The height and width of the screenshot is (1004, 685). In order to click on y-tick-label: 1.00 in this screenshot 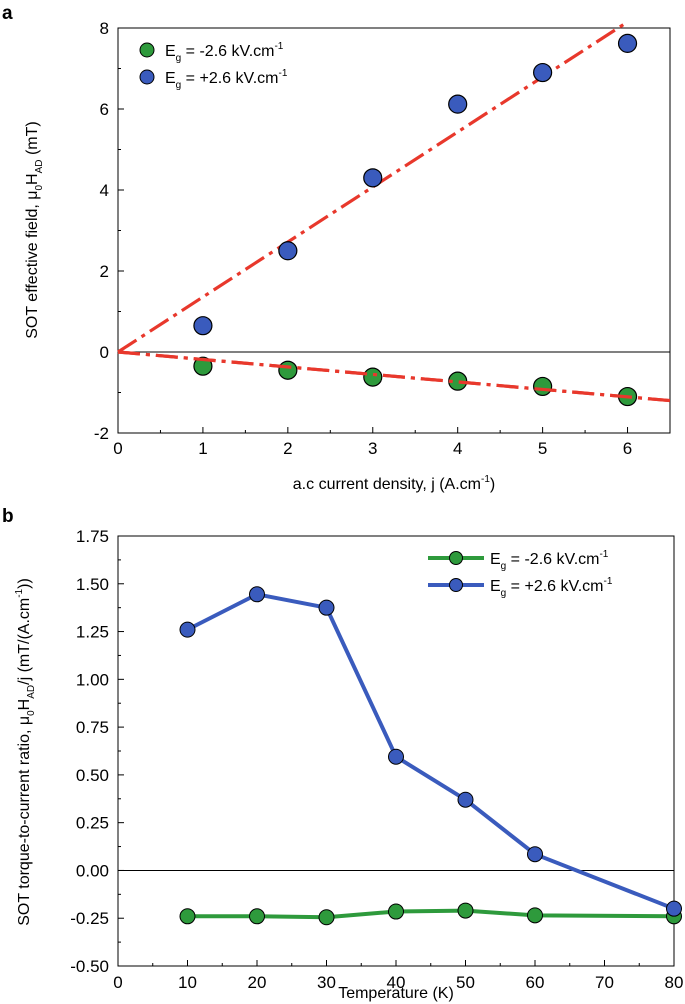, I will do `click(92, 679)`.